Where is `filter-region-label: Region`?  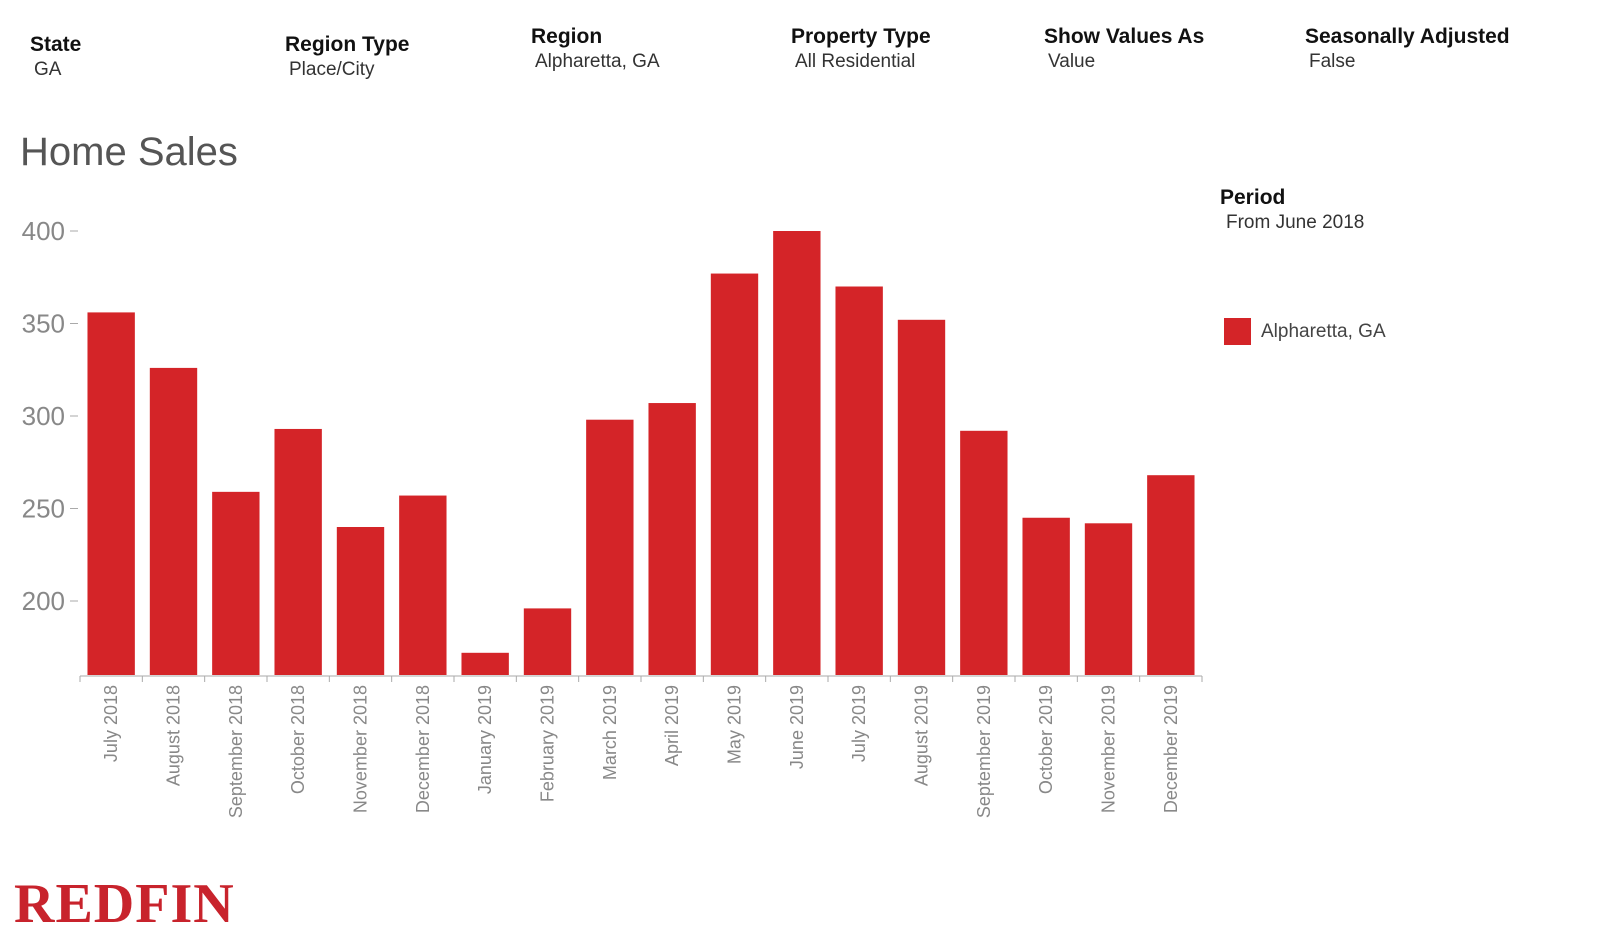
filter-region-label: Region is located at coordinates (567, 36).